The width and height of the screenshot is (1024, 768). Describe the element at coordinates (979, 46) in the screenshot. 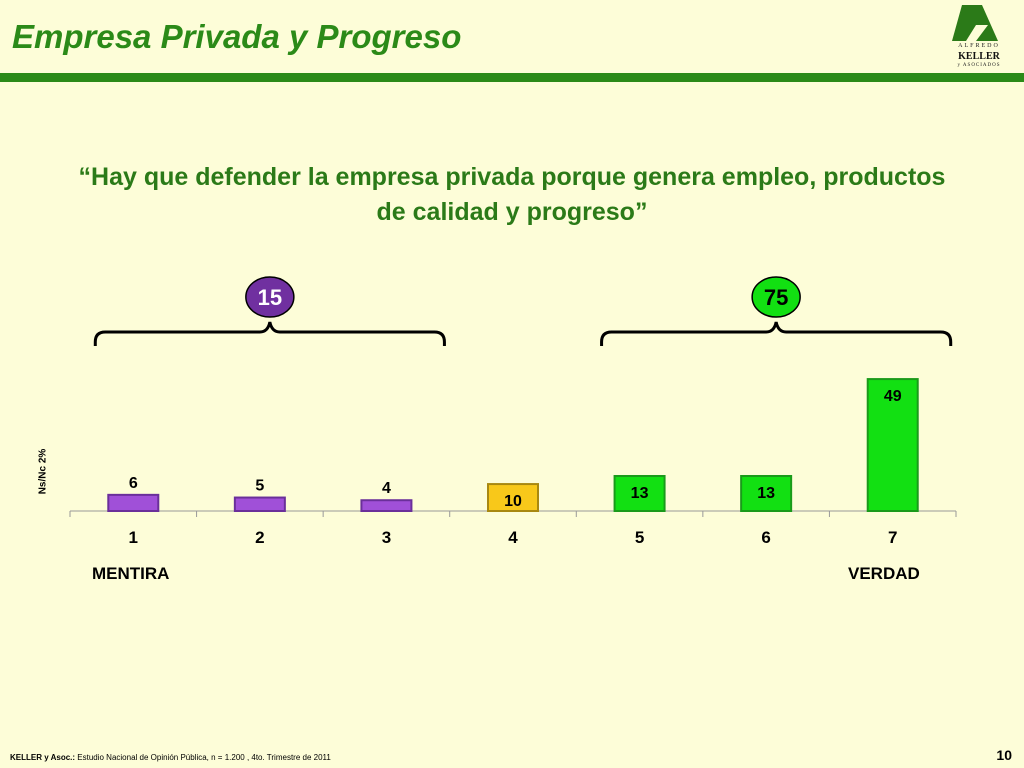

I see `logo-line1: ALFREDO` at that location.